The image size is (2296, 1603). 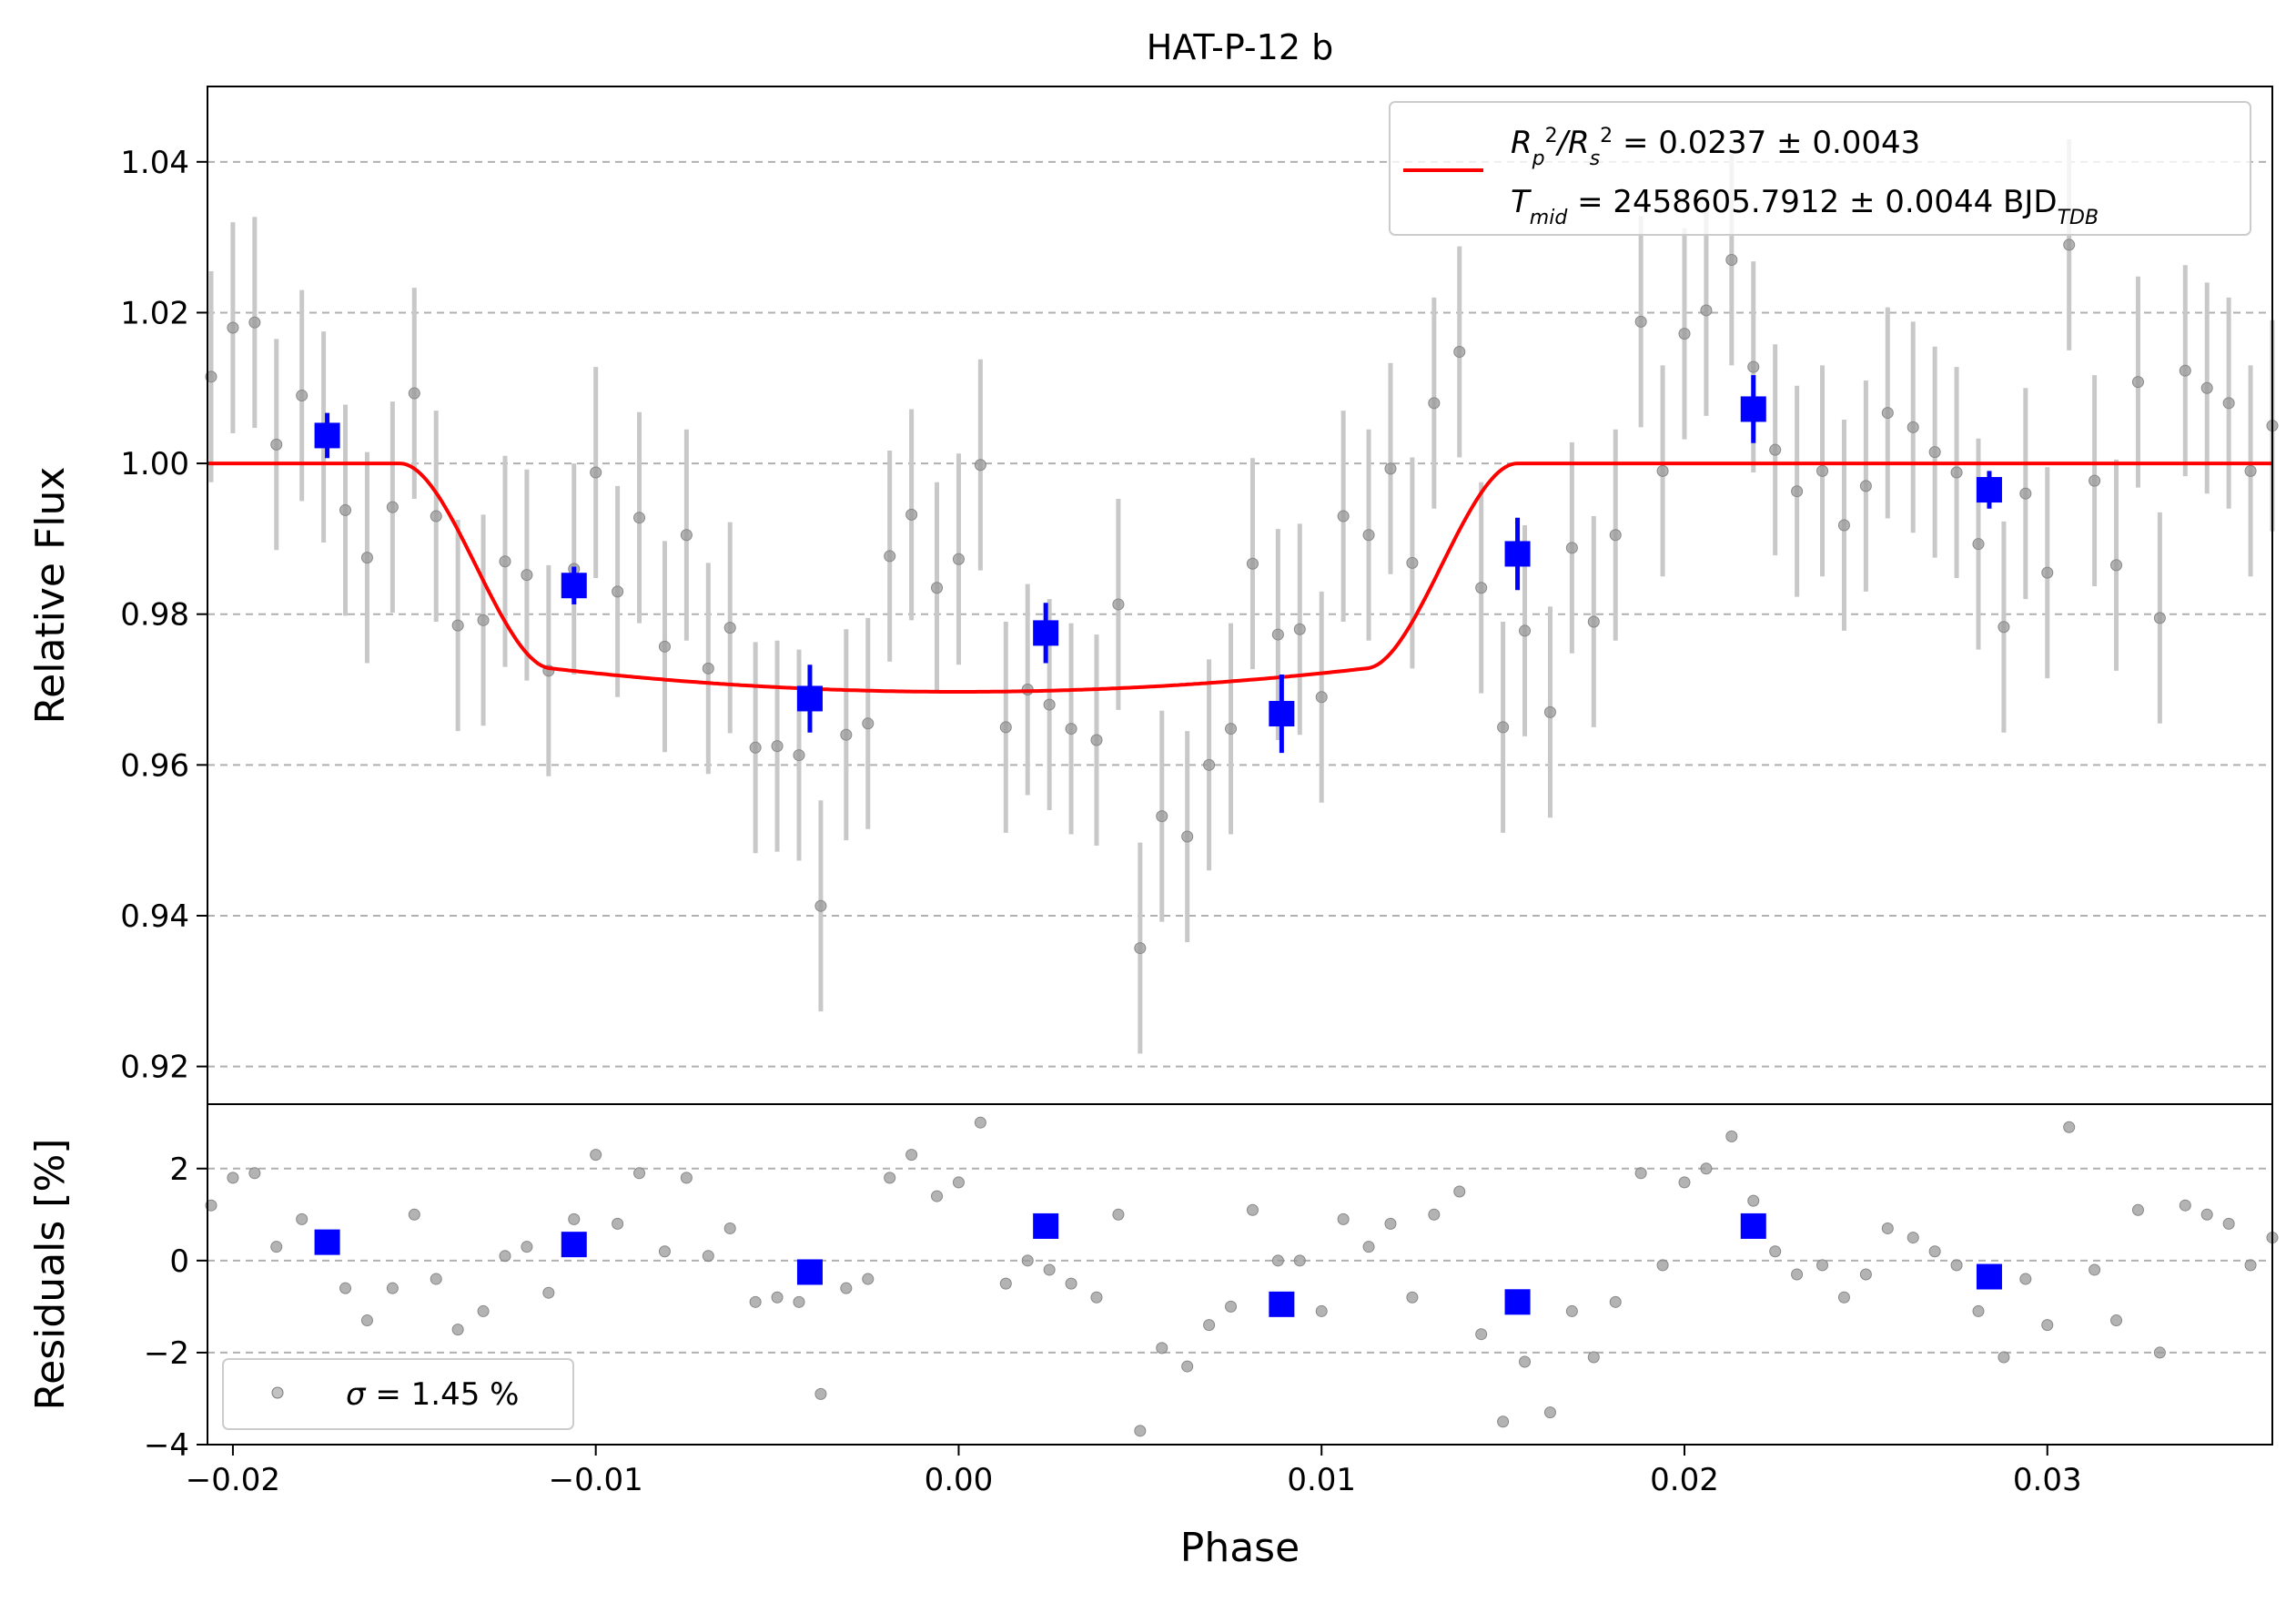 I want to click on top-y-tick-label: 0.98, so click(x=155, y=615).